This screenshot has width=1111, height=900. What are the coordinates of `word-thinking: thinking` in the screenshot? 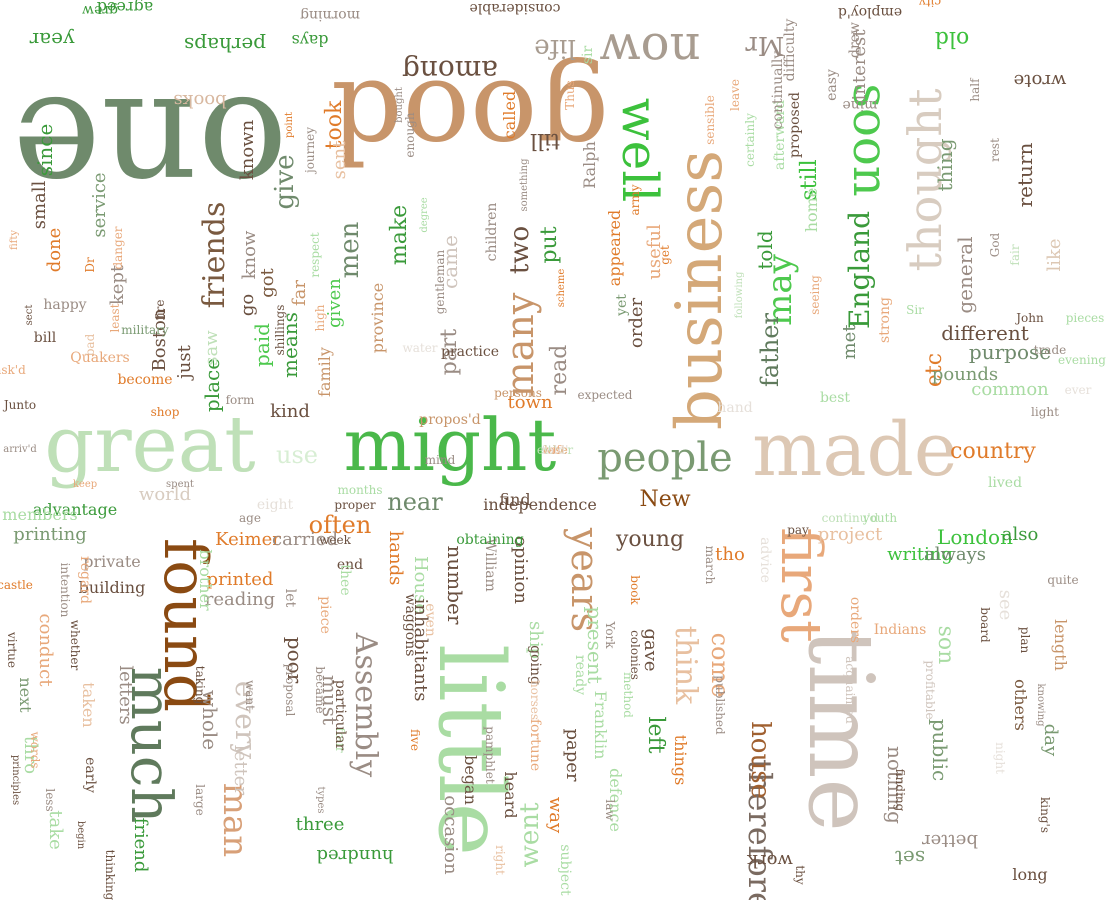 It's located at (110, 874).